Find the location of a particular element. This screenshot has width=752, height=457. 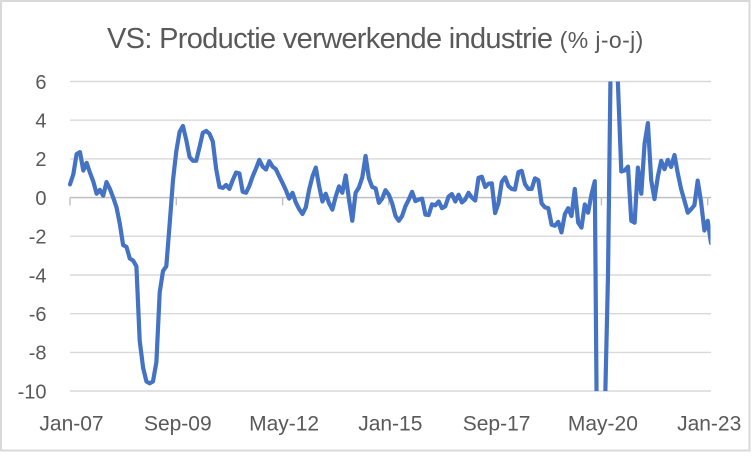

svg-text: -4 is located at coordinates (38, 276).